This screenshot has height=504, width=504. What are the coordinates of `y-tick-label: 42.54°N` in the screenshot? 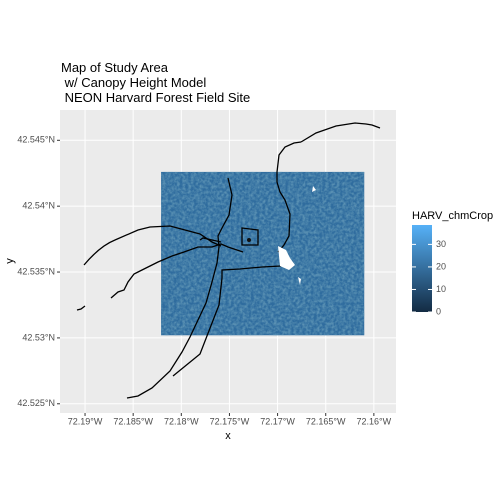 It's located at (38, 206).